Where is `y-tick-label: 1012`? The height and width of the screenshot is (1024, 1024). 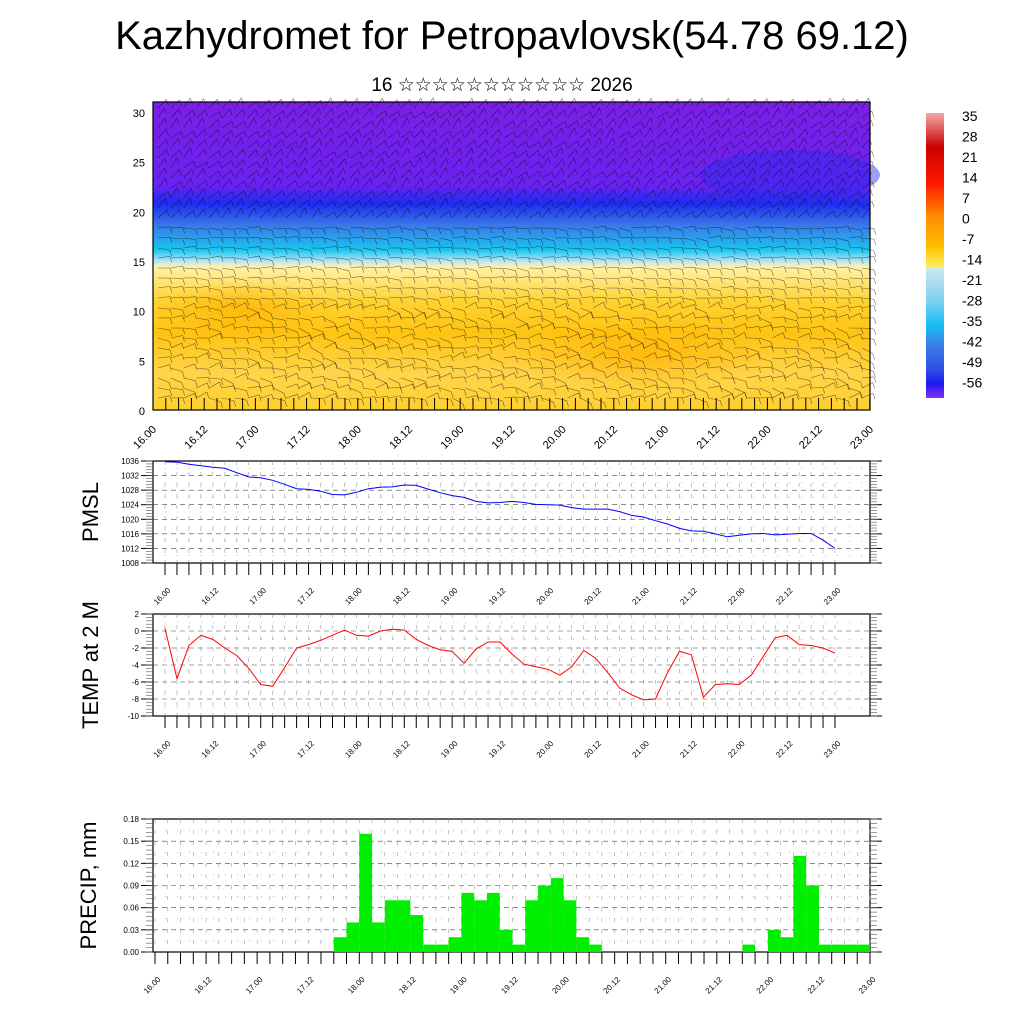 y-tick-label: 1012 is located at coordinates (130, 548).